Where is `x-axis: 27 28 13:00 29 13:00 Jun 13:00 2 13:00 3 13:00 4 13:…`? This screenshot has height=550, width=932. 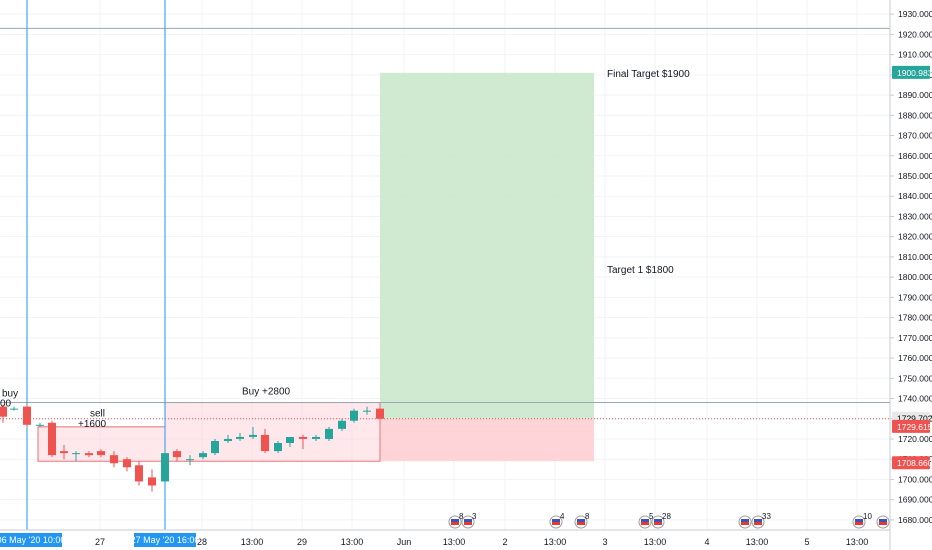
x-axis: 27 28 13:00 29 13:00 Jun 13:00 2 13:00 3 13:00 4 13:… is located at coordinates (466, 539).